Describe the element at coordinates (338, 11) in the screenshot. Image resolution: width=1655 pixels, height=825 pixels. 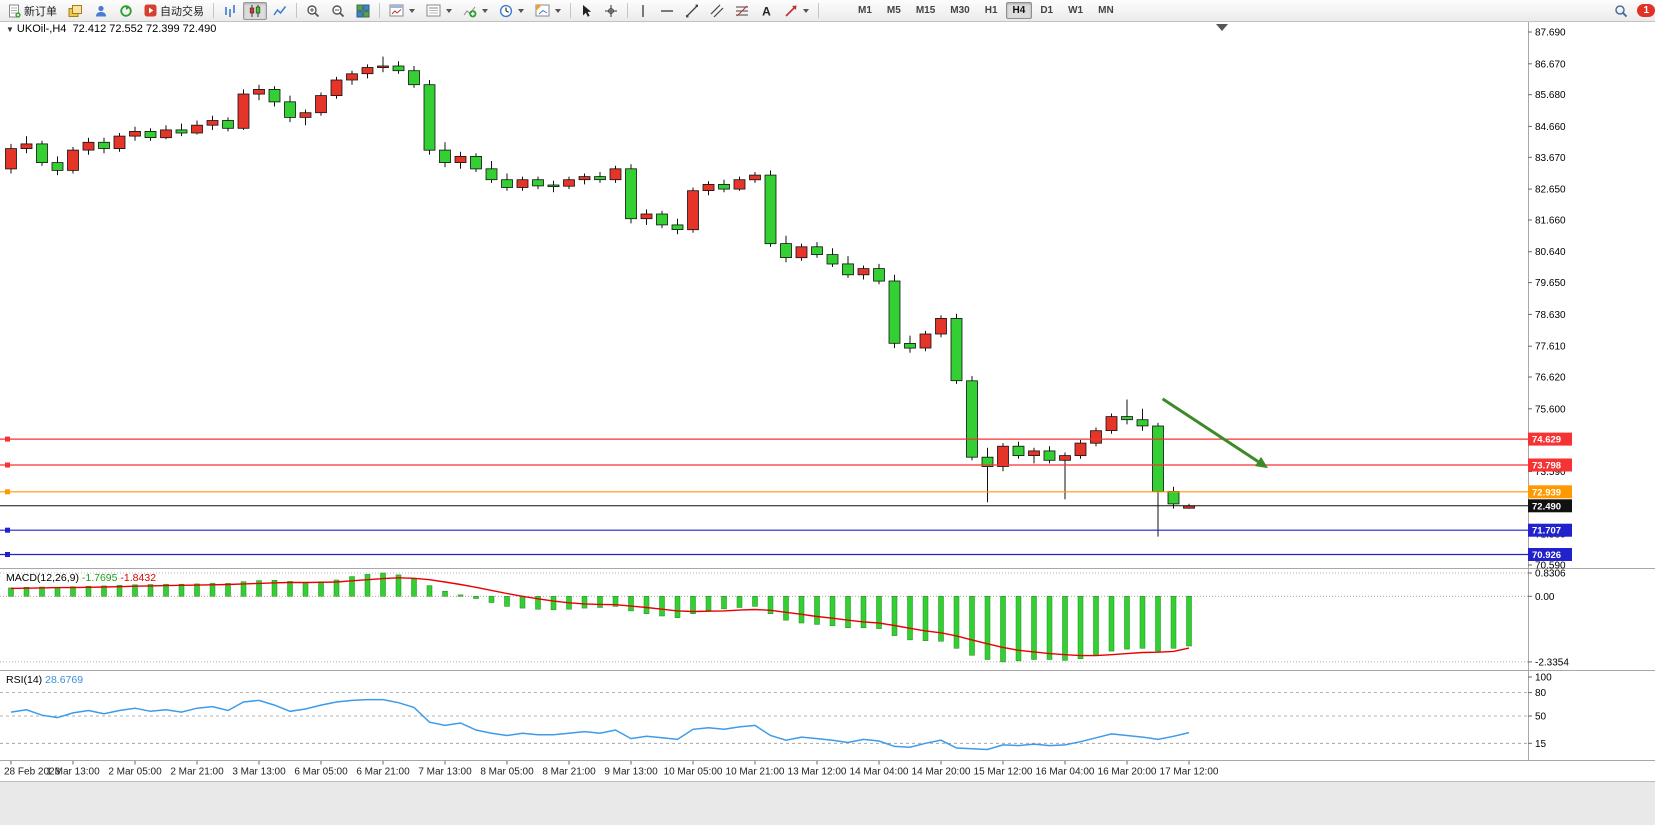
I see `zoom-out-button` at that location.